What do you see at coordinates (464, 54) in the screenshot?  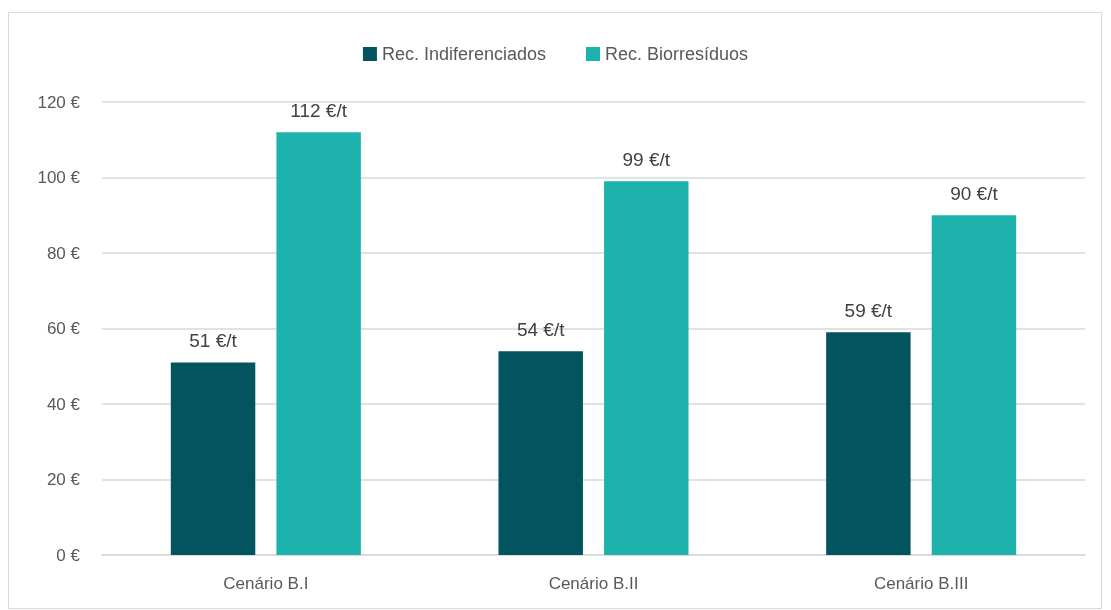 I see `legend-label: Rec. Indiferenciados` at bounding box center [464, 54].